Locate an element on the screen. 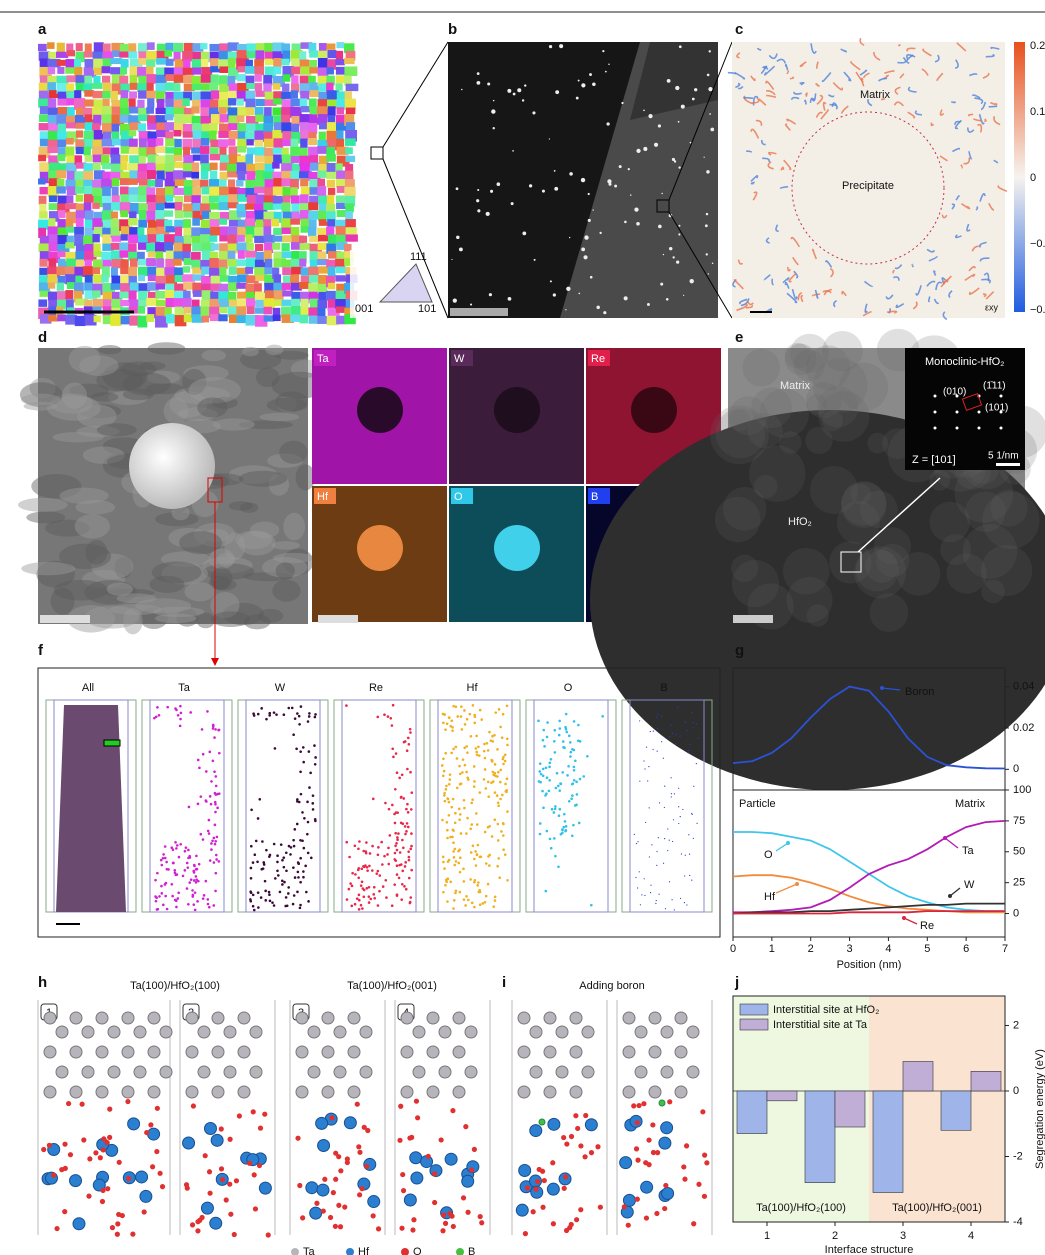  line-series is located at coordinates (869, 727).